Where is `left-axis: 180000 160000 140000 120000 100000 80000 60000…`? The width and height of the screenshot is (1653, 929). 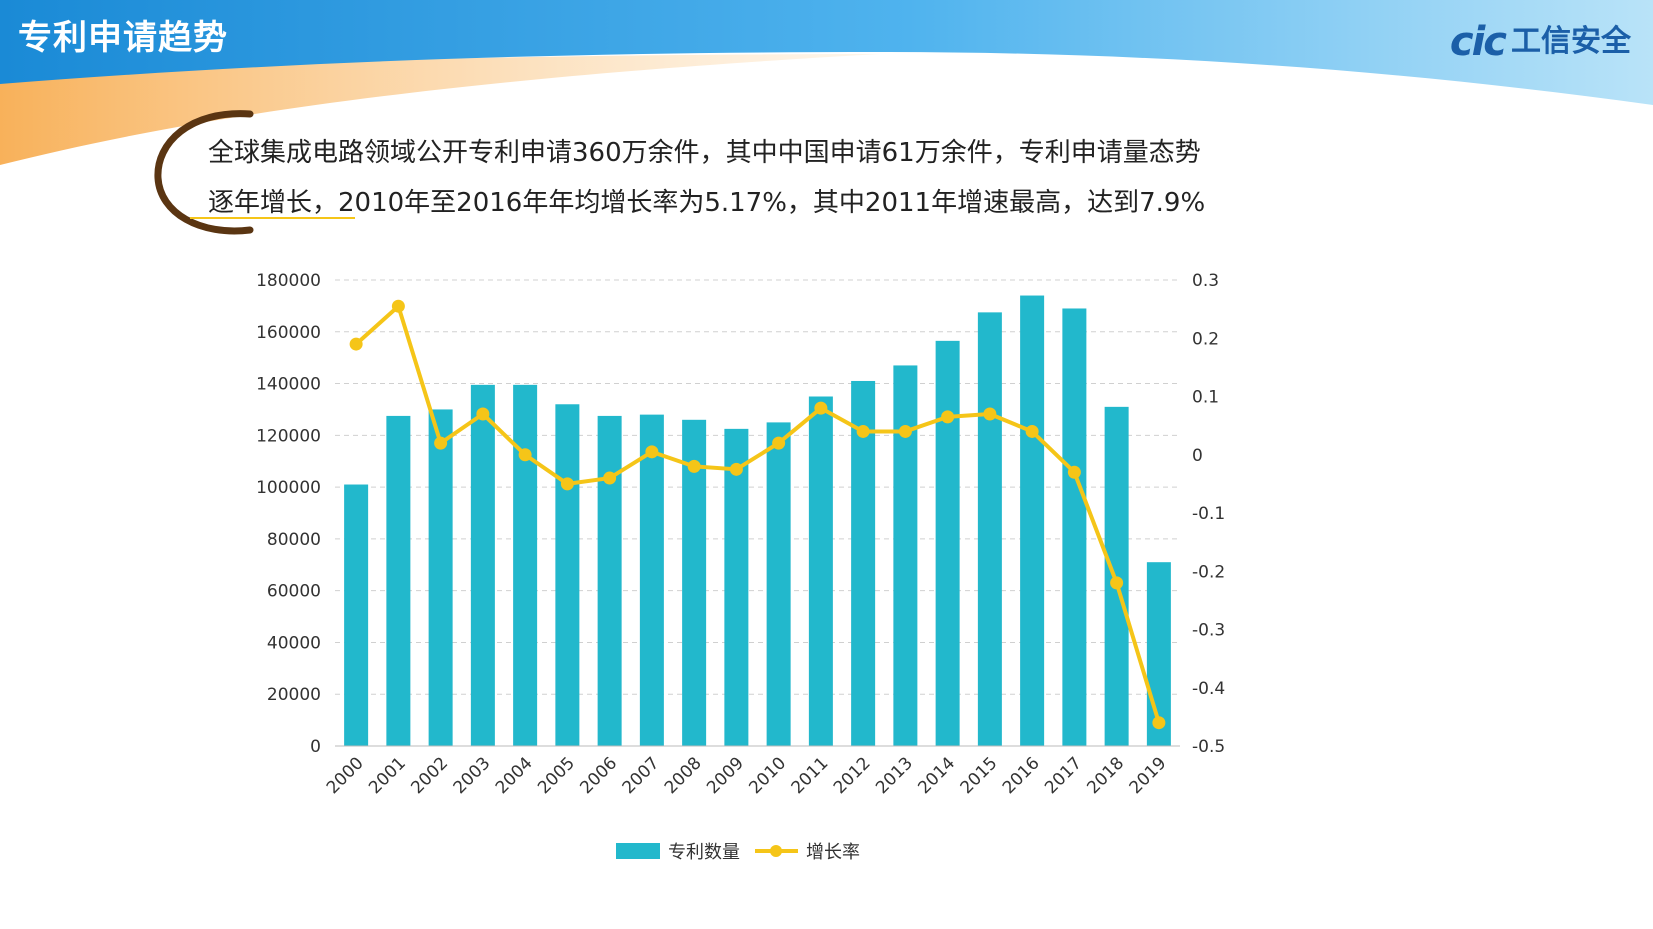 left-axis: 180000 160000 140000 120000 100000 80000 60000… is located at coordinates (288, 514).